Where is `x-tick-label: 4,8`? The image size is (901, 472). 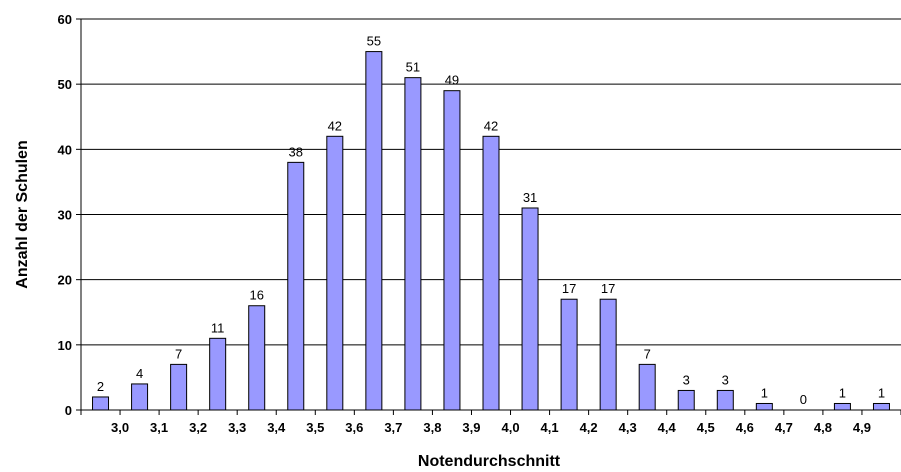 x-tick-label: 4,8 is located at coordinates (823, 427).